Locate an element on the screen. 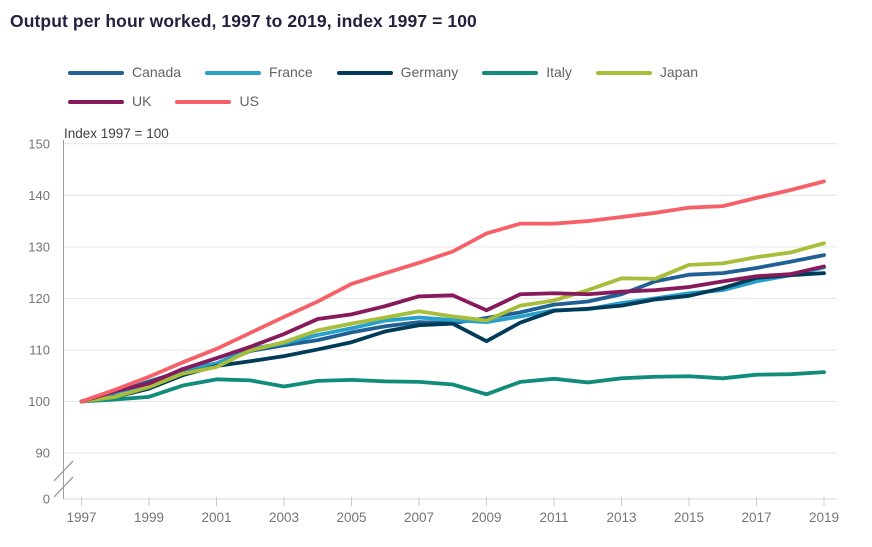  y-tick-label-100: 100 is located at coordinates (39, 401).